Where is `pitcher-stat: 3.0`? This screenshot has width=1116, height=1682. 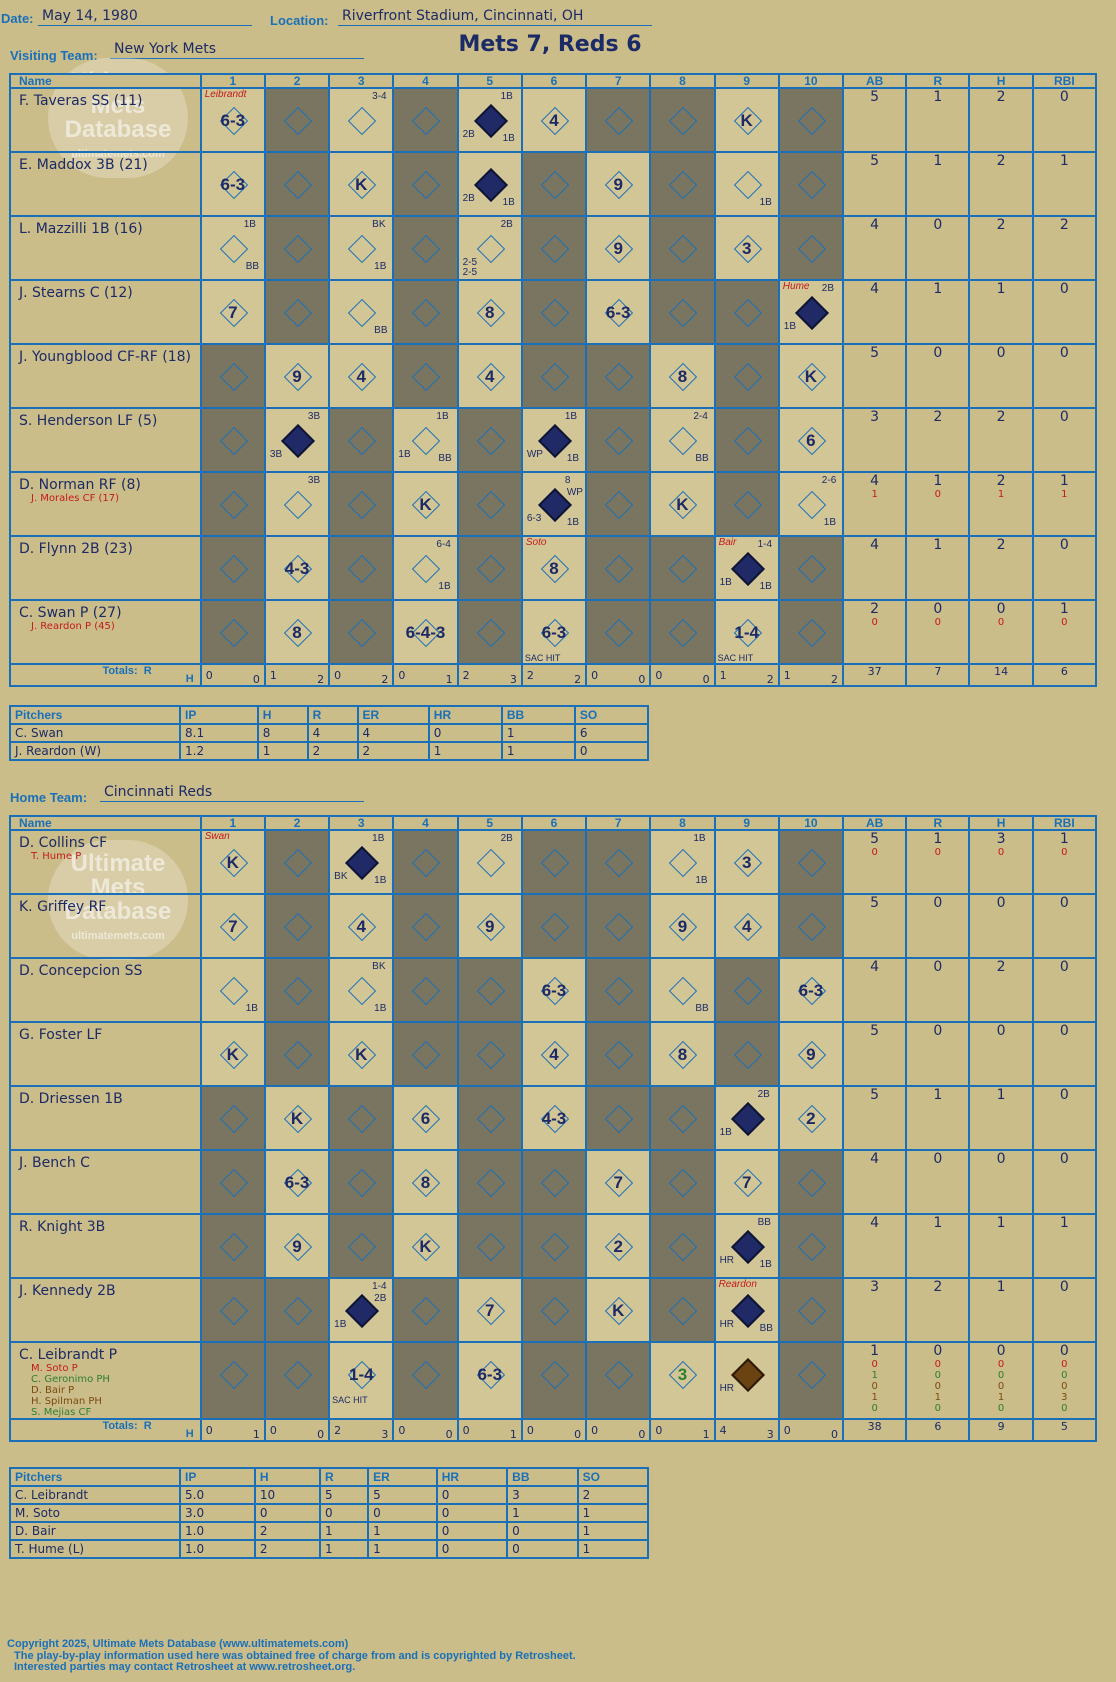 pitcher-stat: 3.0 is located at coordinates (217, 1513).